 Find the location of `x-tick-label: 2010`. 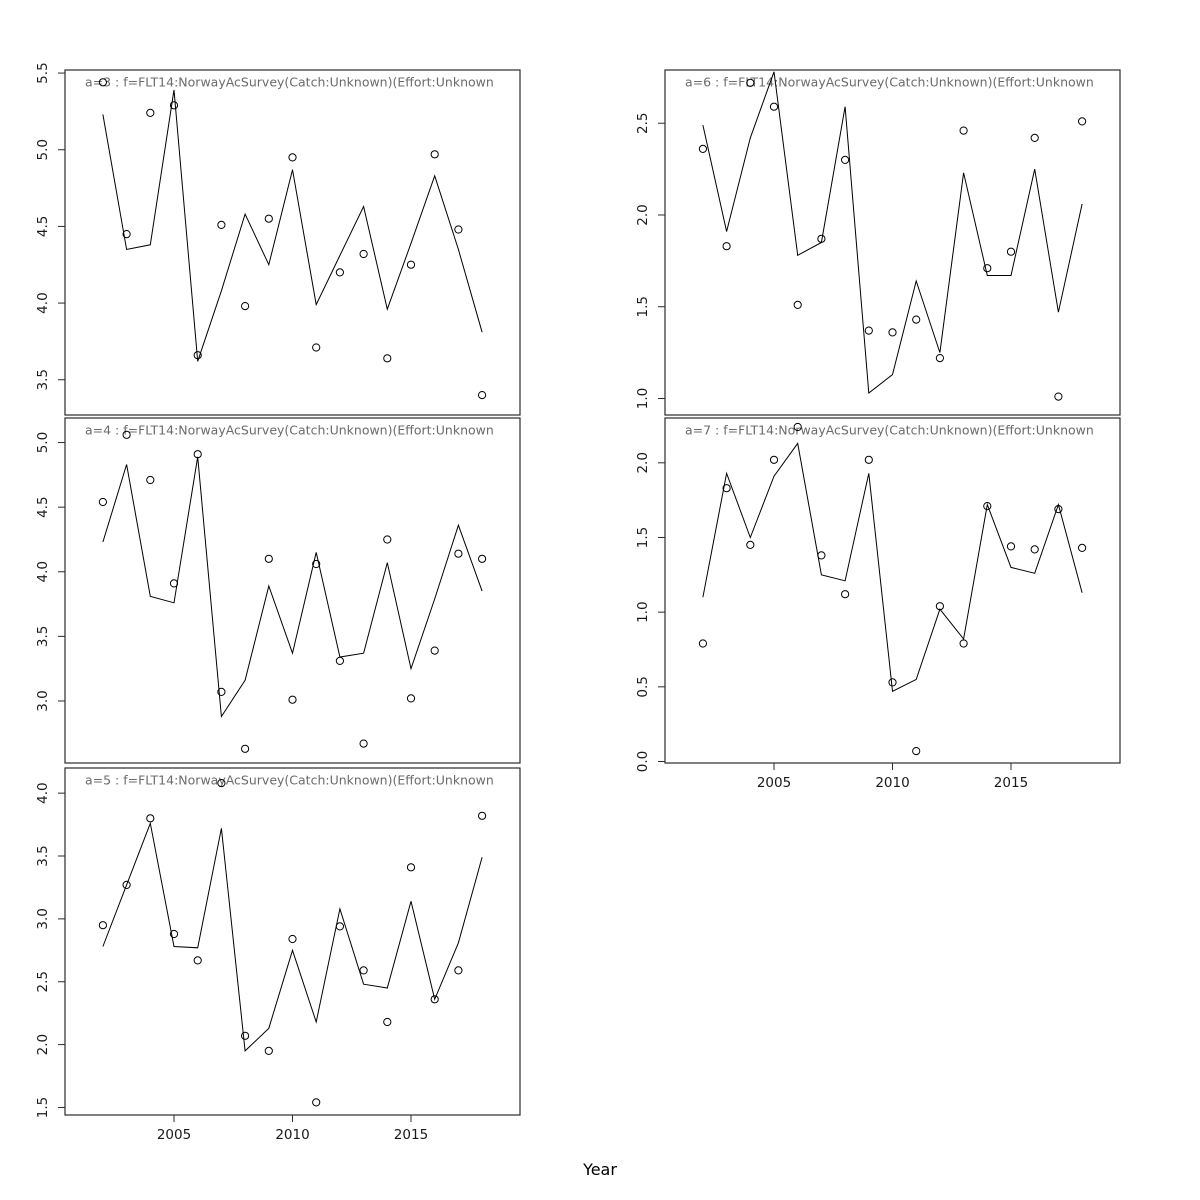

x-tick-label: 2010 is located at coordinates (892, 783).